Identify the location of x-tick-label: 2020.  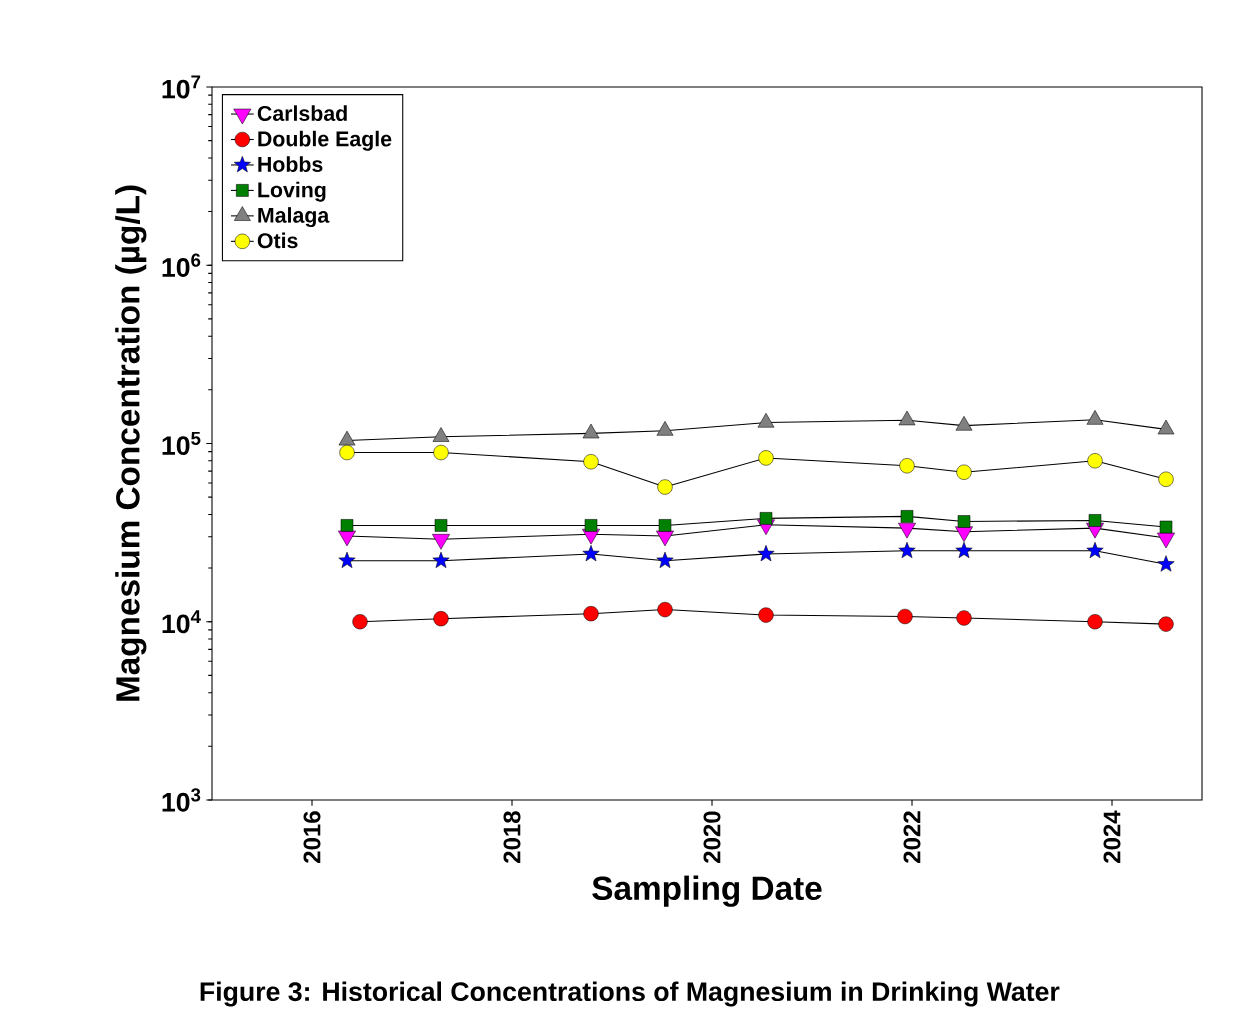
(712, 837).